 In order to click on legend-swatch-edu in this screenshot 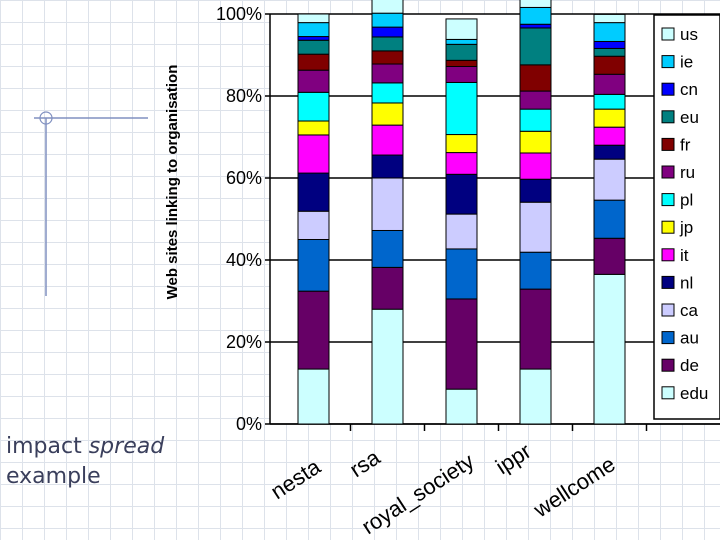, I will do `click(668, 393)`.